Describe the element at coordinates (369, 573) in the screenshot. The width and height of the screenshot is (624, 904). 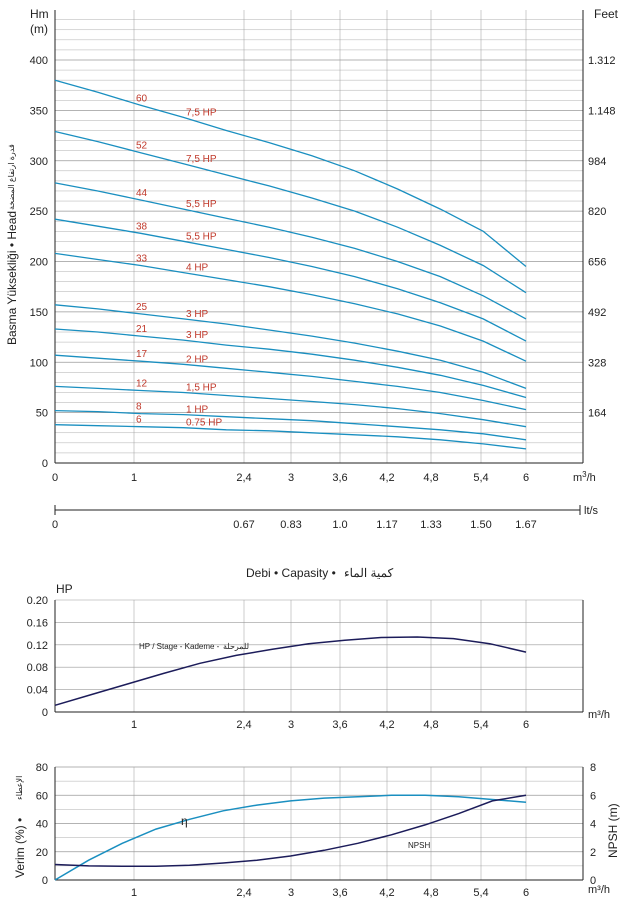
I see `debi-caption-ar: كمية الماء` at that location.